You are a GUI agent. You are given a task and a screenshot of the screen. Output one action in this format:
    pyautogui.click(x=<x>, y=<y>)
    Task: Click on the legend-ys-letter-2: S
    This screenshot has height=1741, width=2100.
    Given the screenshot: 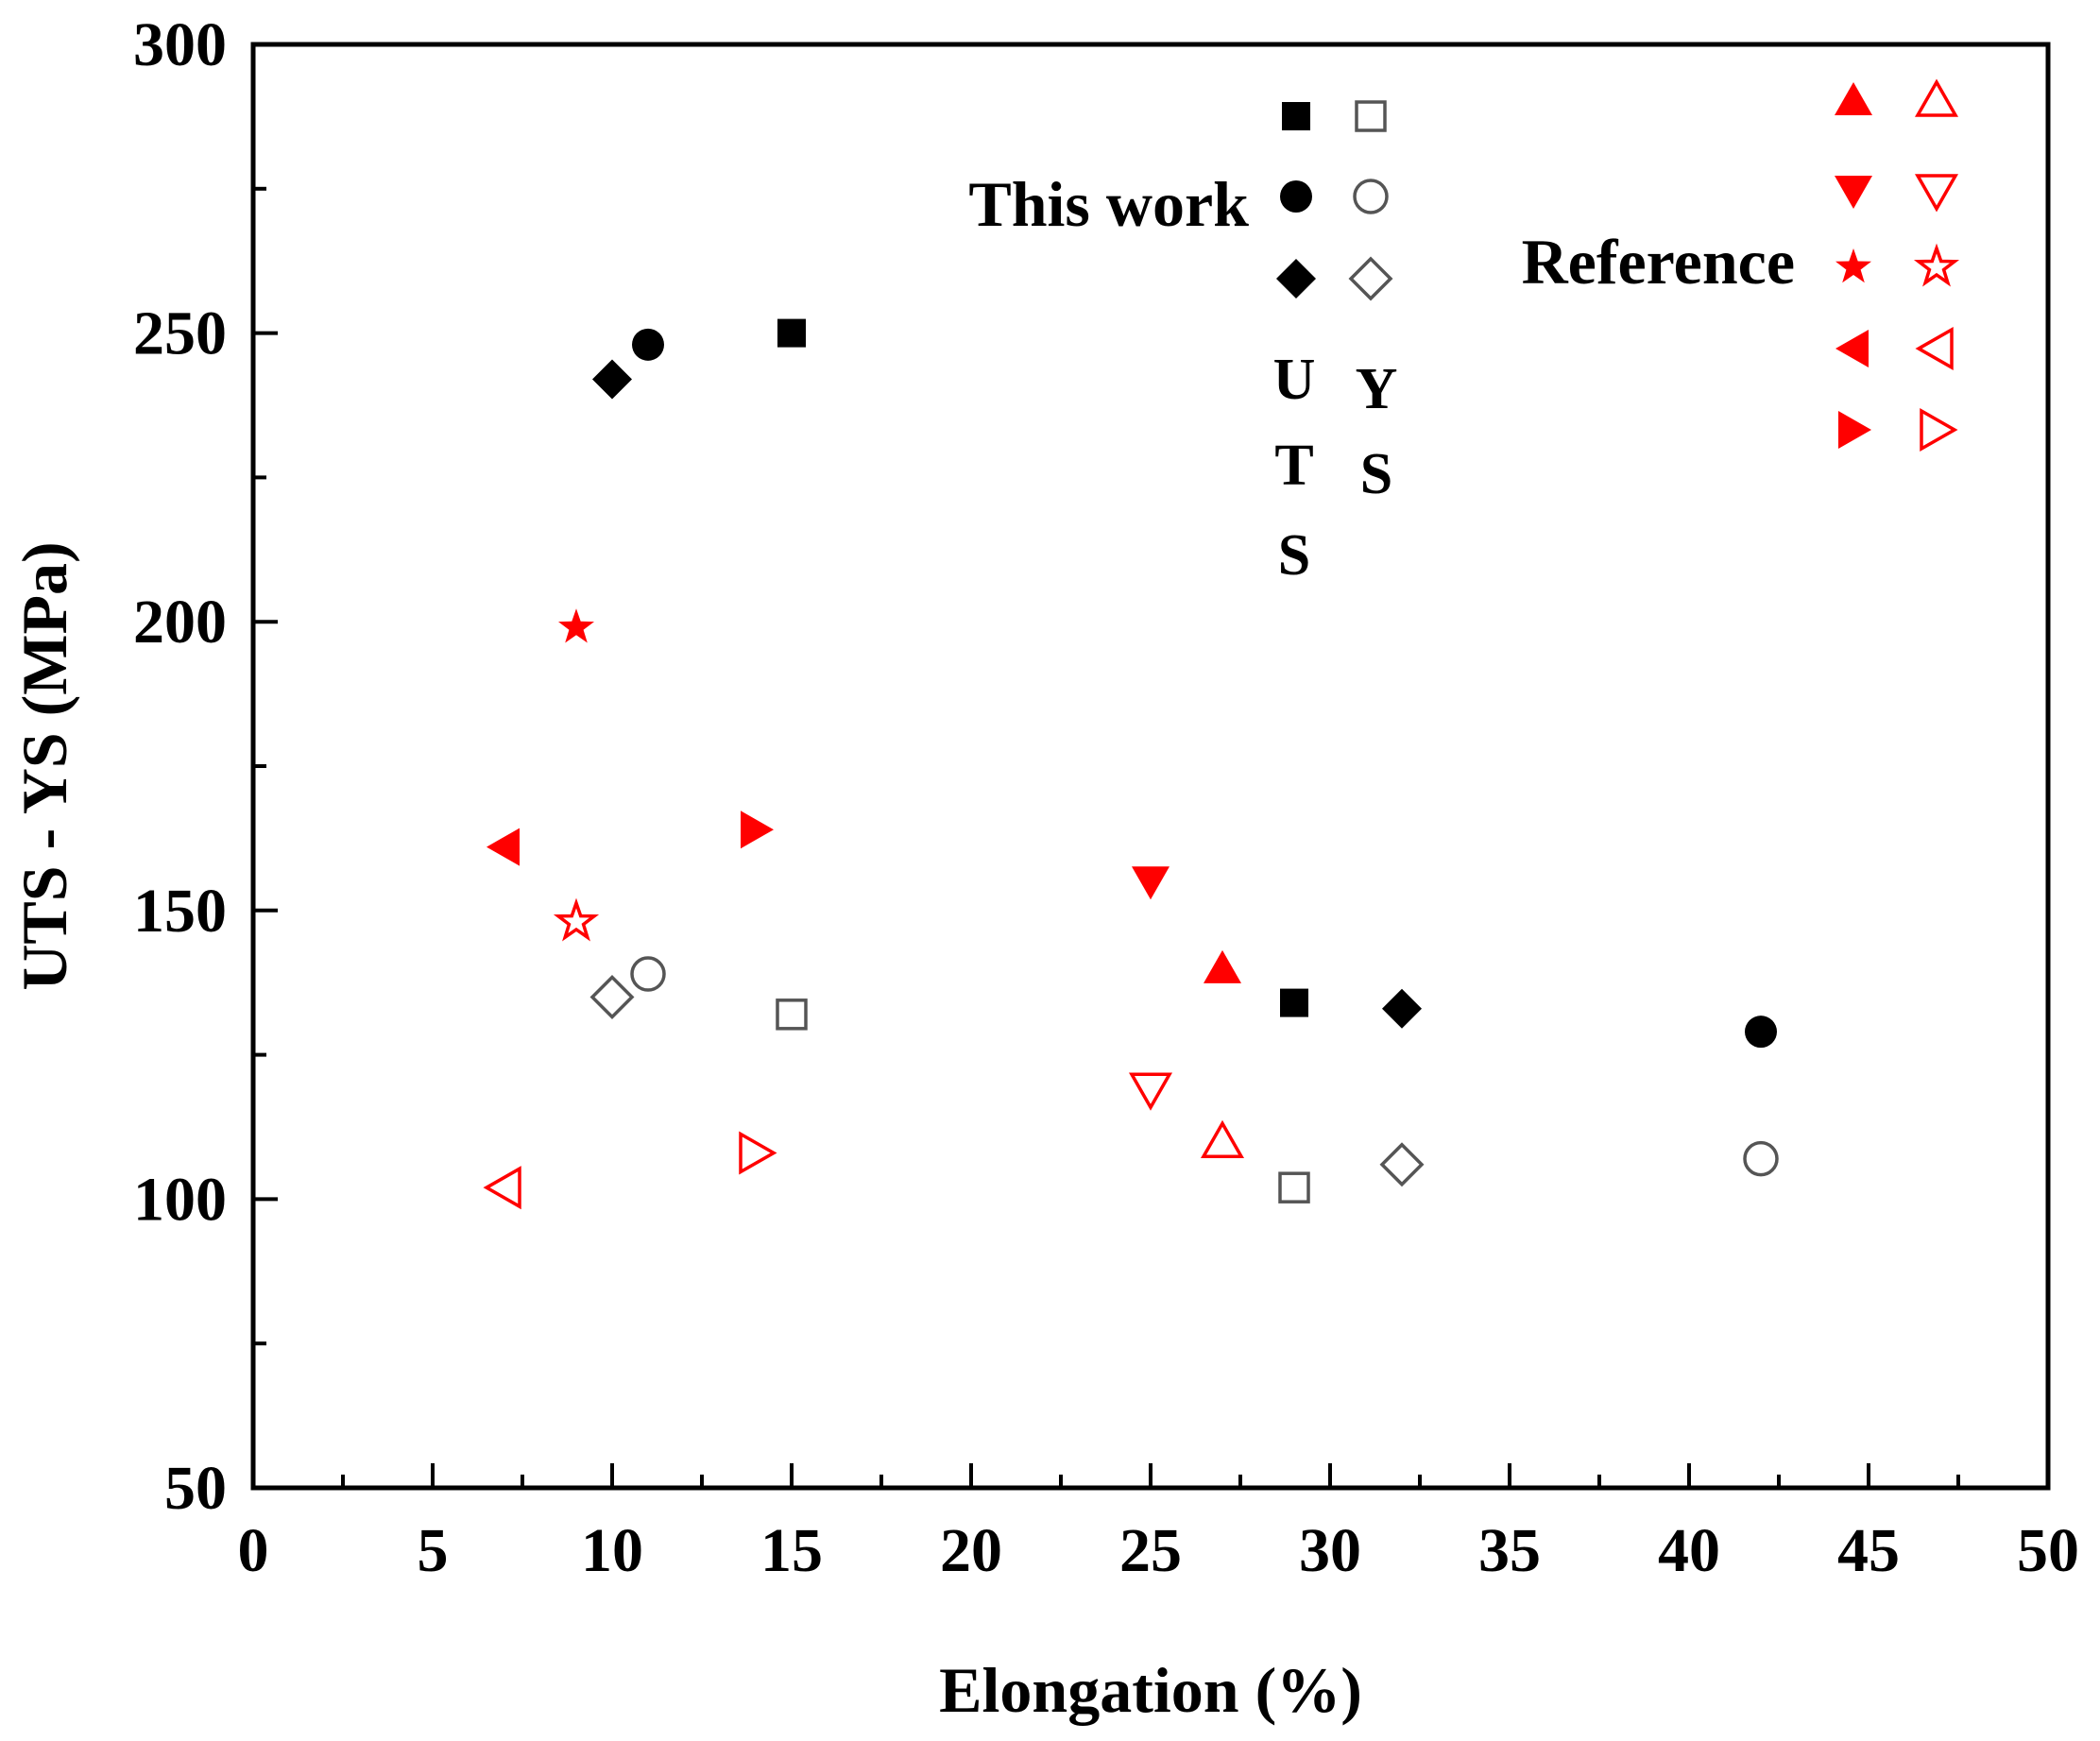 What is the action you would take?
    pyautogui.click(x=1376, y=474)
    